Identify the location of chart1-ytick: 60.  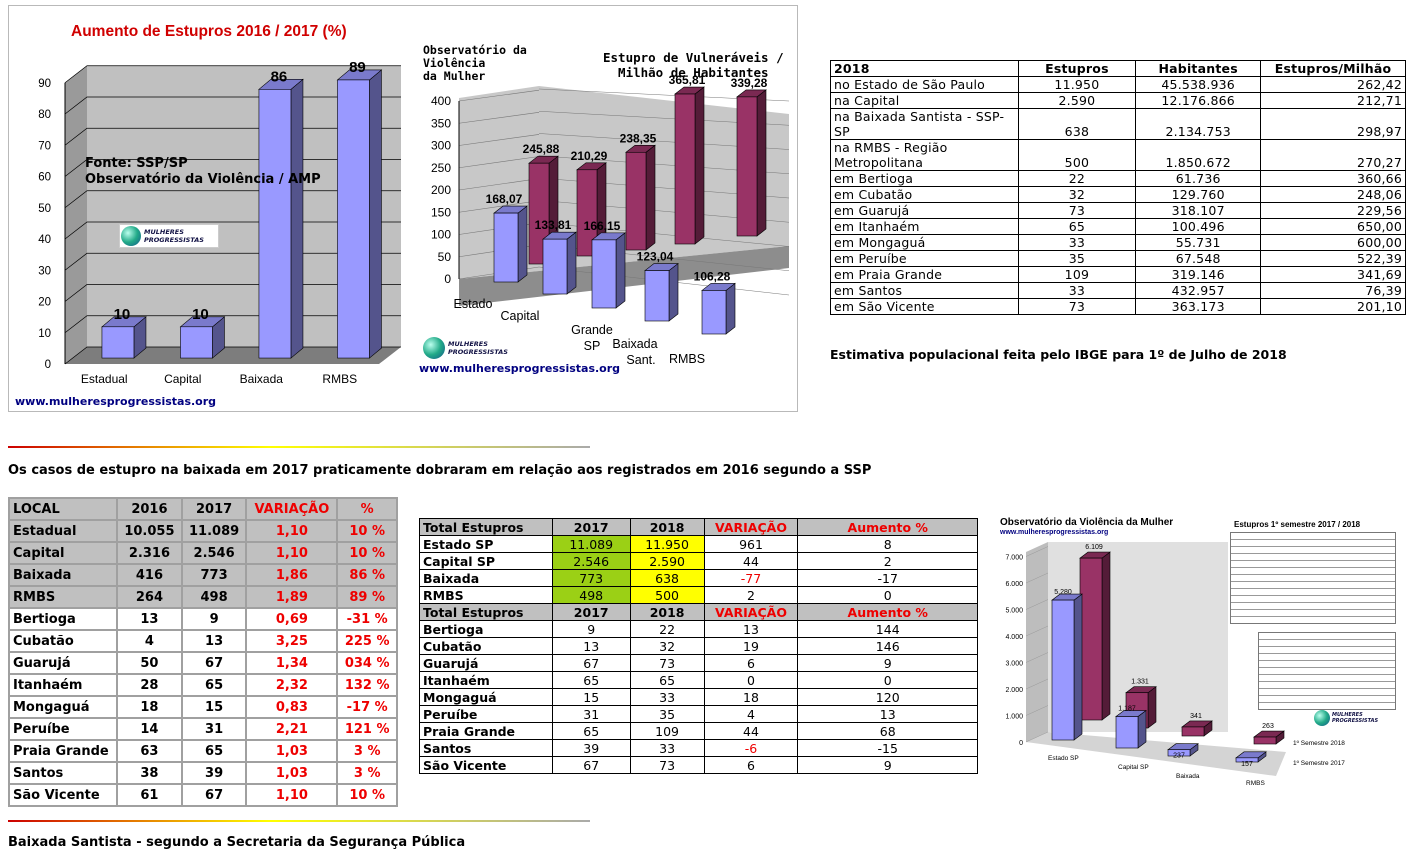
(44, 178).